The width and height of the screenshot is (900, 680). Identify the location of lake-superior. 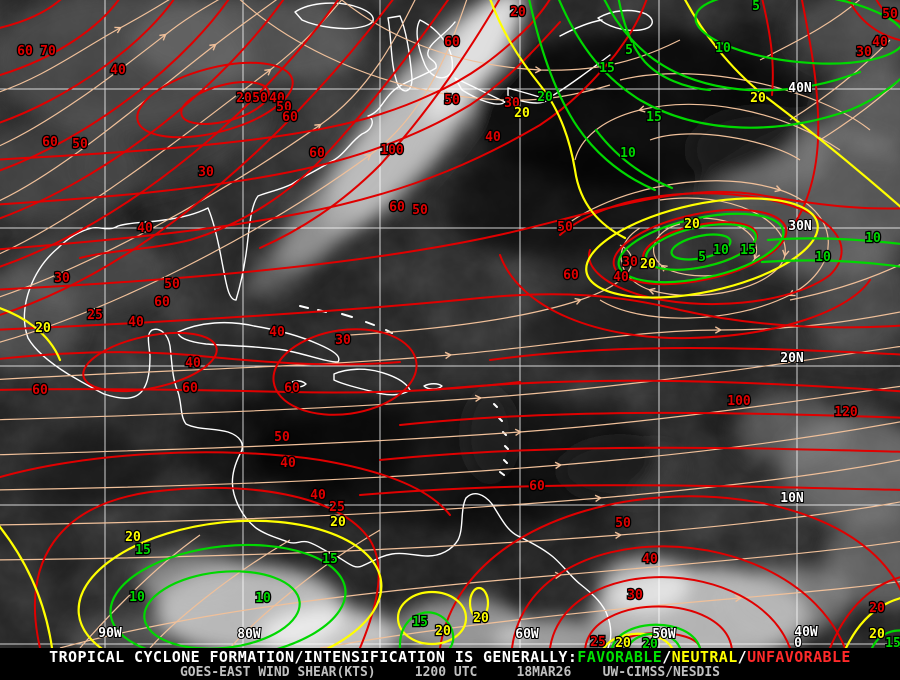
(334, 16).